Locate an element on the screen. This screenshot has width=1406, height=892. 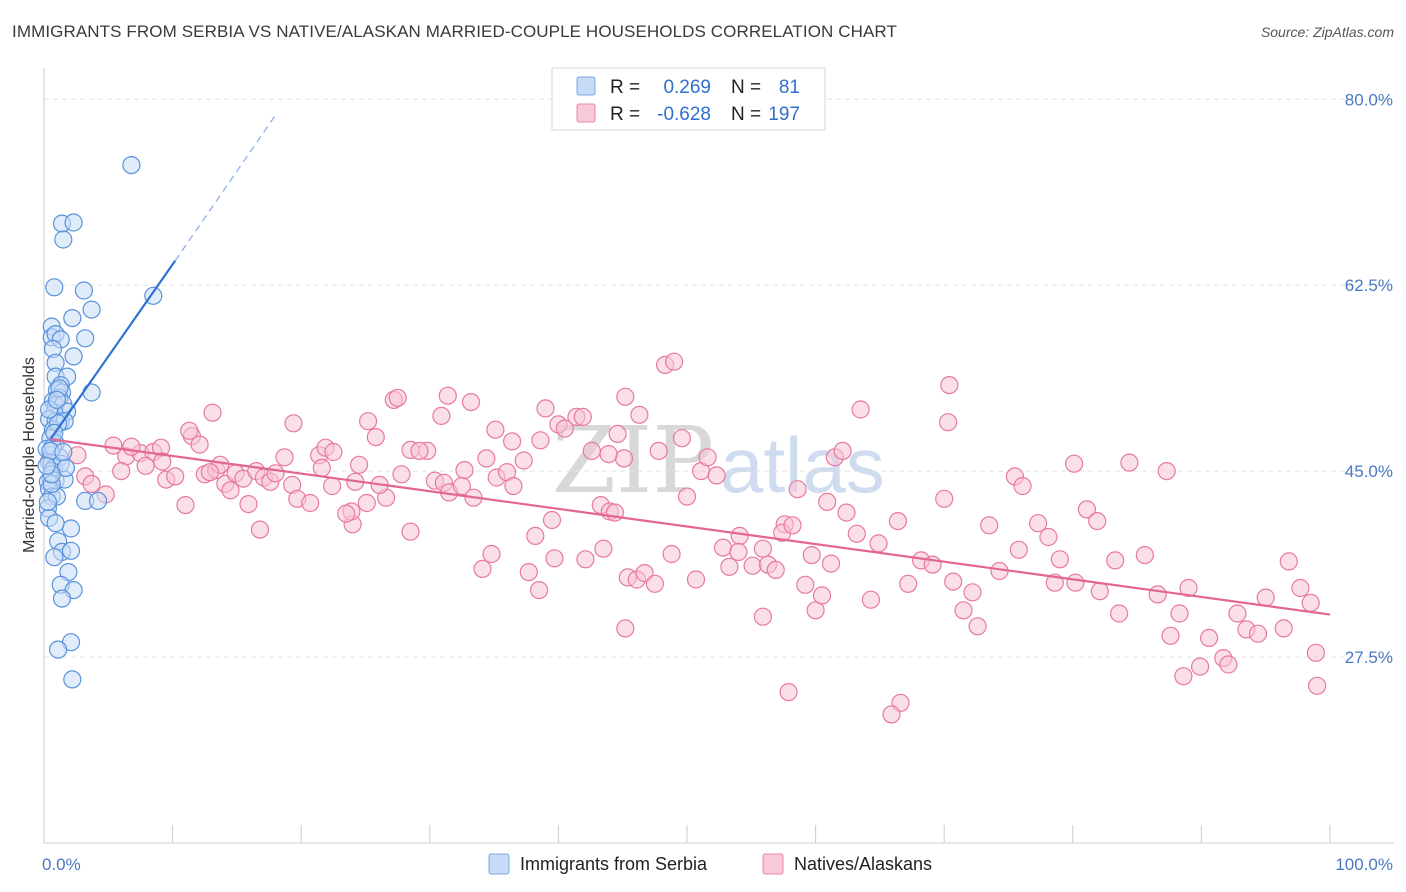
x-tick-labels: 0.0% 100.0% is located at coordinates (717, 864).